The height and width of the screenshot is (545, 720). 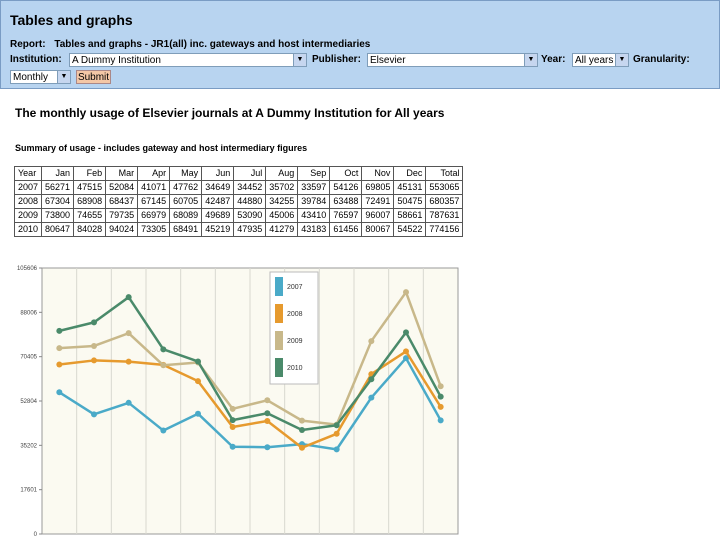 I want to click on table-header-cell: Sep, so click(x=314, y=173).